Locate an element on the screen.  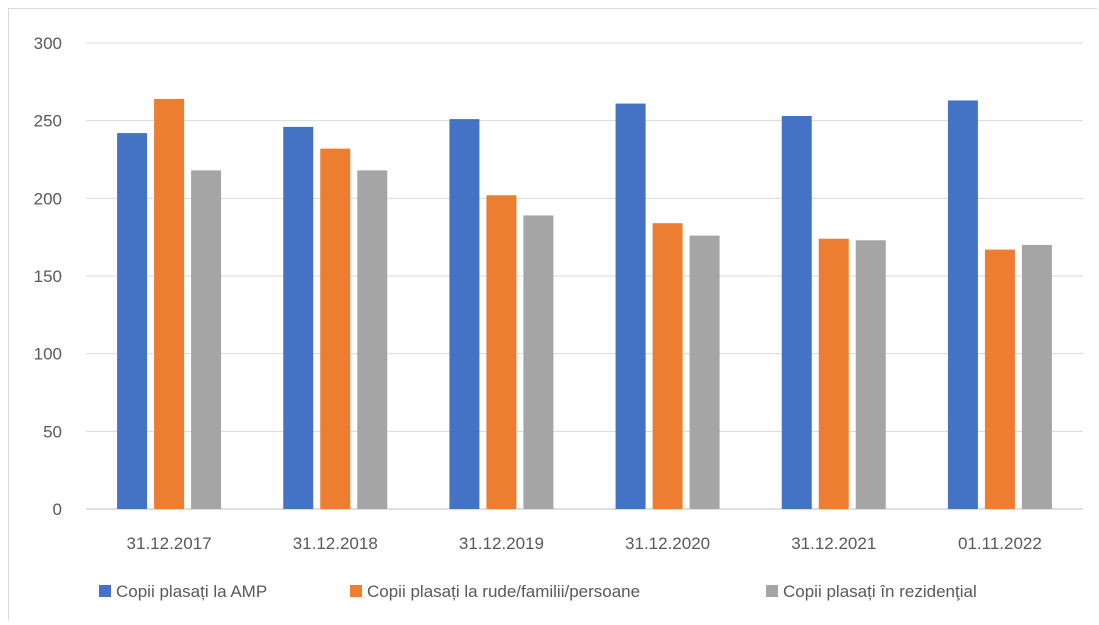
x-tick-label: 31.12.2021 is located at coordinates (833, 543).